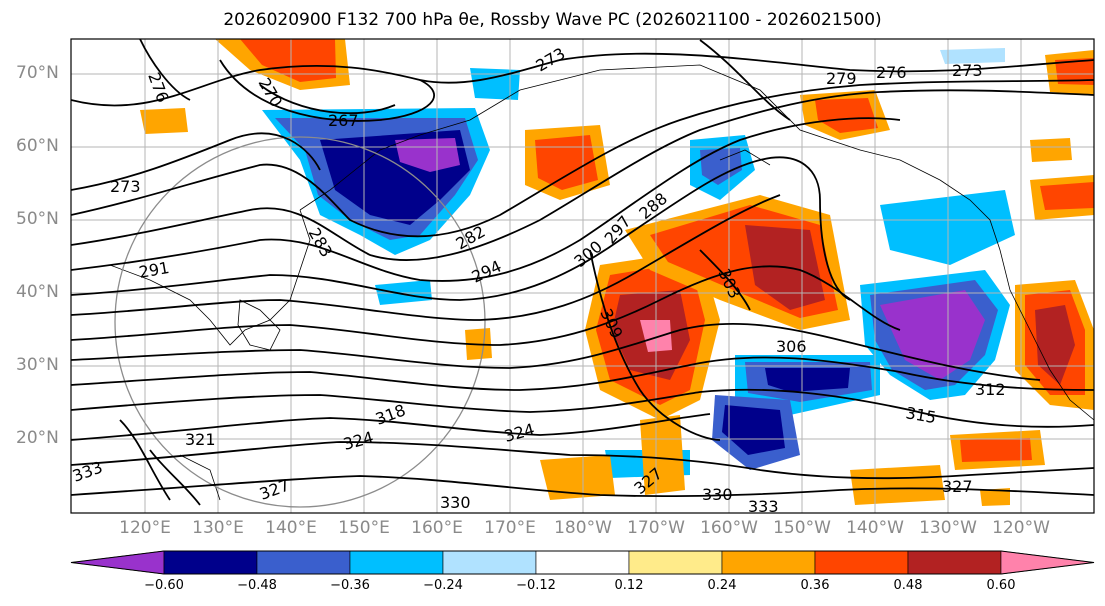 The height and width of the screenshot is (606, 1105). Describe the element at coordinates (37, 438) in the screenshot. I see `lat-label: 20°N` at that location.